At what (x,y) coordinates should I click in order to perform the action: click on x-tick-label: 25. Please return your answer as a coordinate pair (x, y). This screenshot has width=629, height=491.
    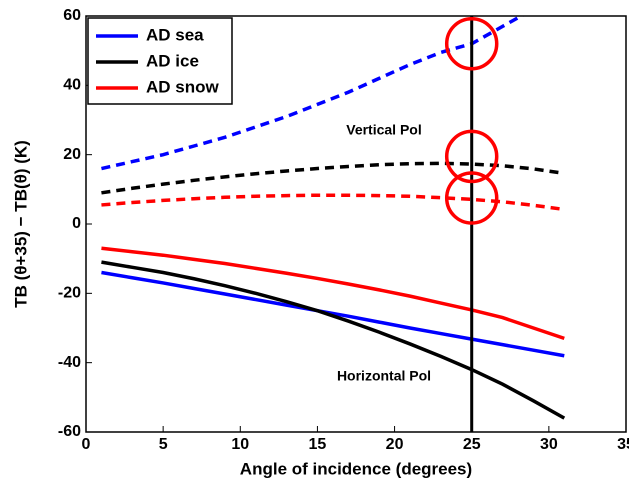
    Looking at the image, I should click on (472, 444).